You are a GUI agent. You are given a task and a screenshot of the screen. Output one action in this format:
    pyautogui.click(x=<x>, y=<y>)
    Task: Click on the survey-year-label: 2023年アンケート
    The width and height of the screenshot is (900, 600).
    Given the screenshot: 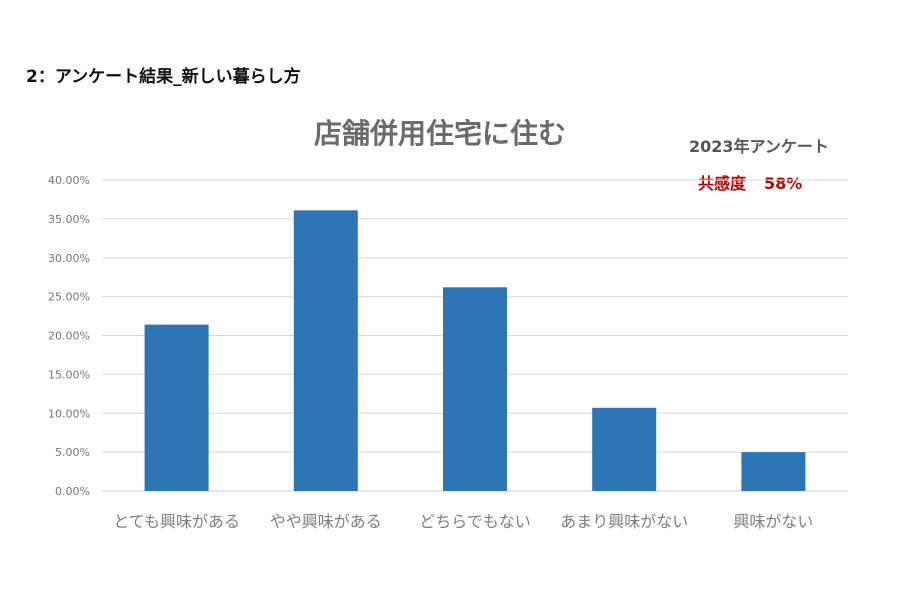 What is the action you would take?
    pyautogui.click(x=759, y=146)
    